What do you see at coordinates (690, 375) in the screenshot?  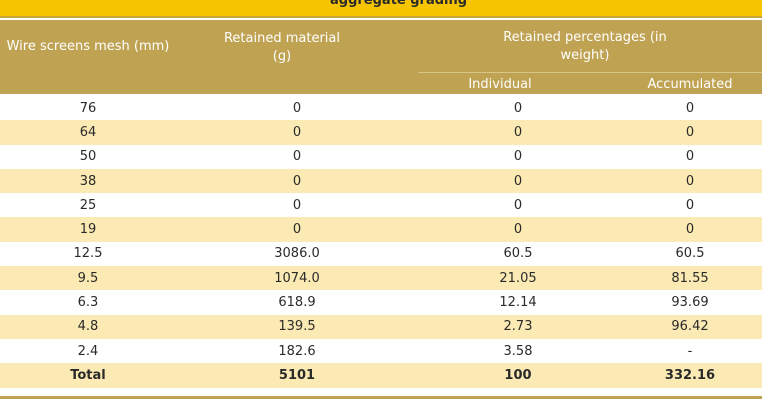 I see `cell-total-accumulated: 332.16` at bounding box center [690, 375].